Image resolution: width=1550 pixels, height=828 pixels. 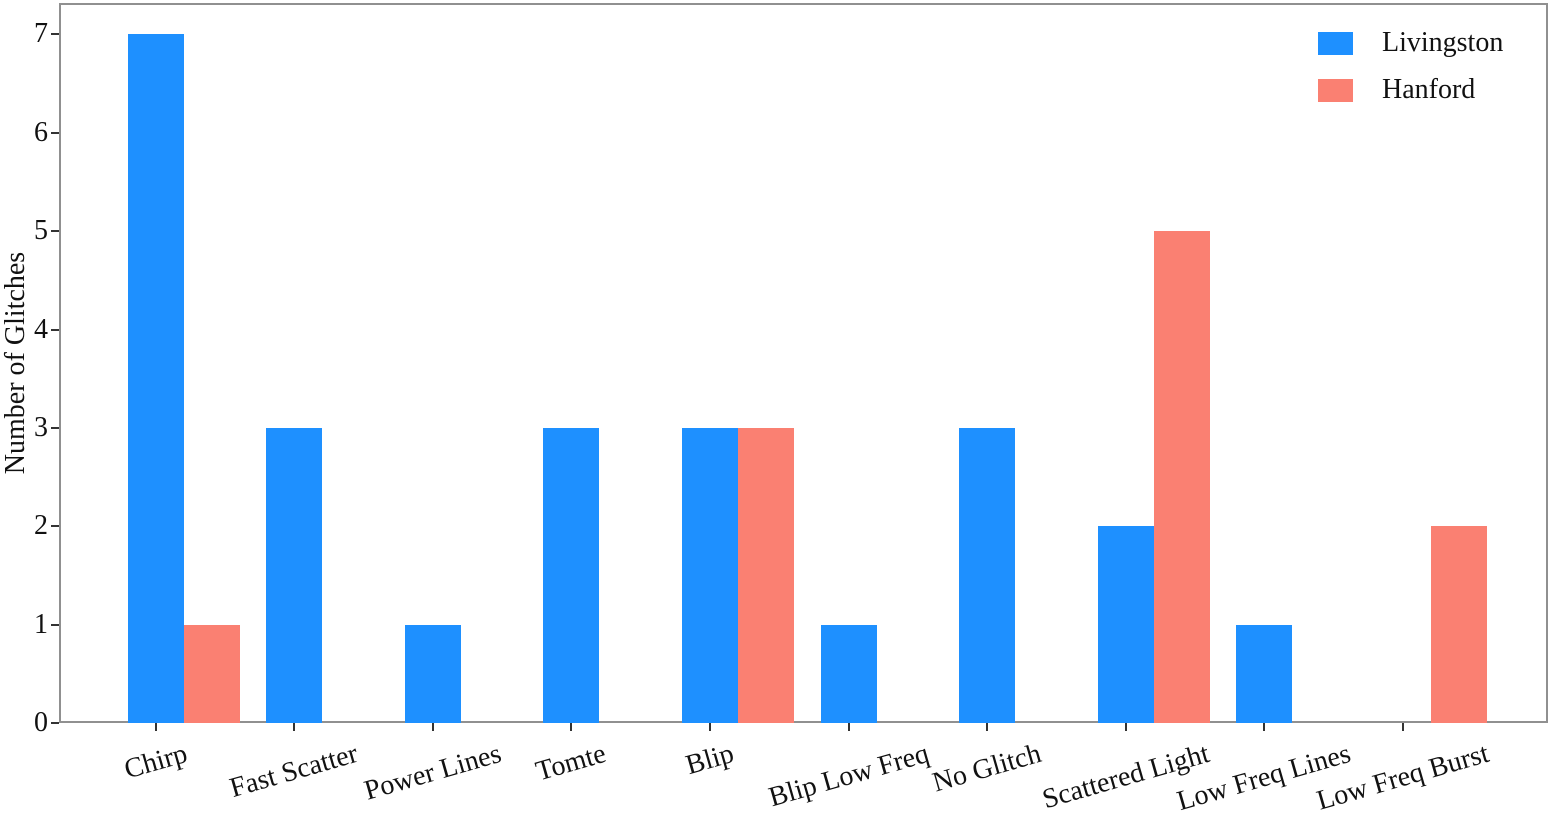 I want to click on legend-item-hanford: Hanford, so click(x=1410, y=90).